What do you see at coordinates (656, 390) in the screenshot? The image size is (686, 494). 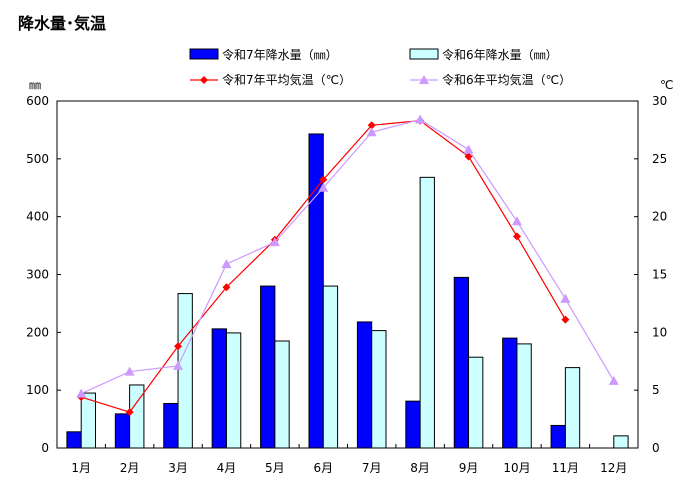 I see `y-right-tick-label: 5` at bounding box center [656, 390].